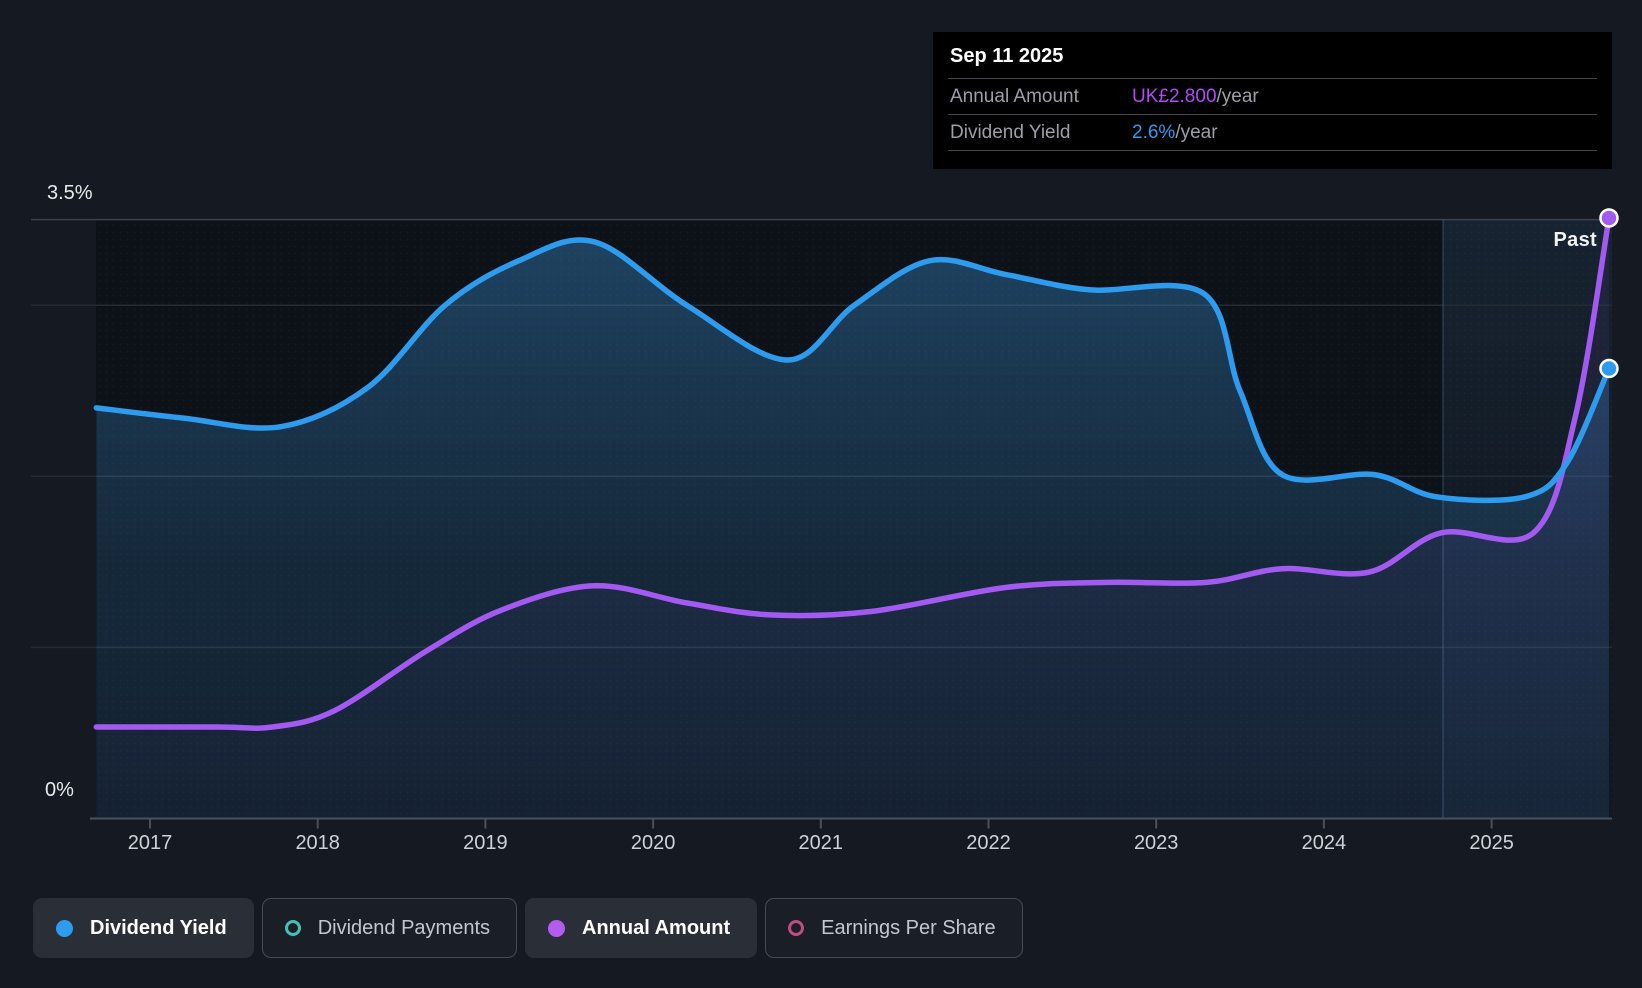  I want to click on legend-button-earnings-per-share: Earnings Per Share, so click(894, 928).